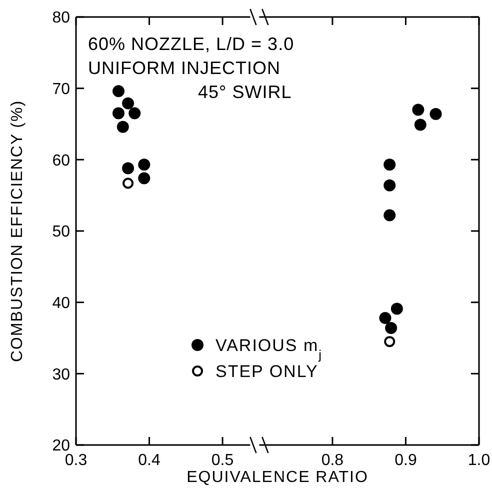  I want to click on x-tick-label: 0.3, so click(76, 460).